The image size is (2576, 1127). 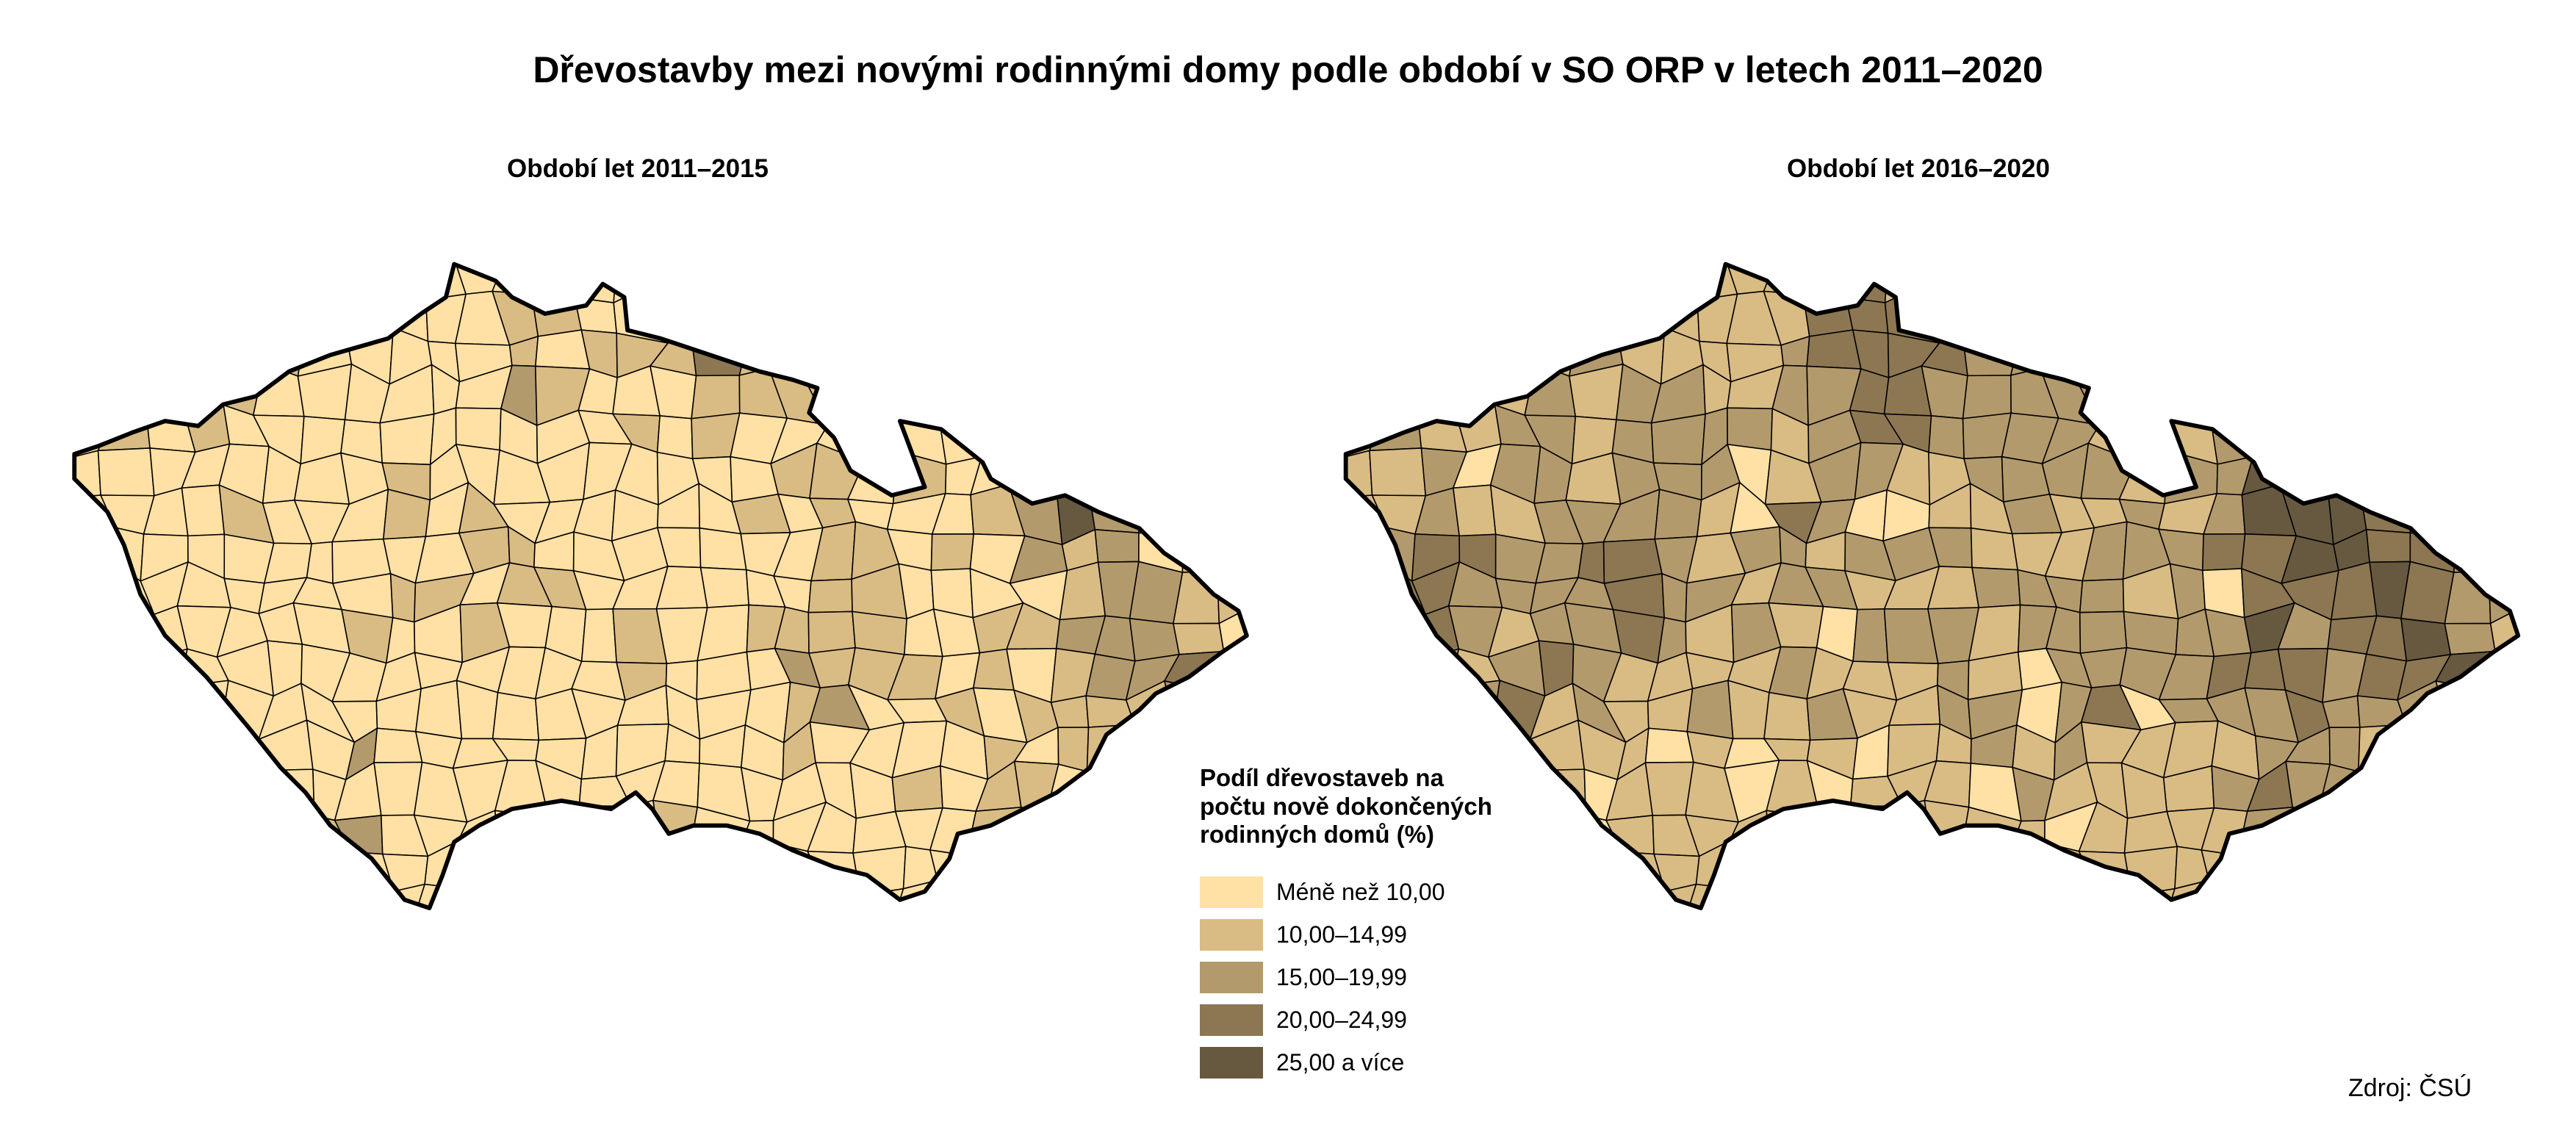 I want to click on map-subtitle-2011-2015: Období let 2011–2015, so click(x=638, y=168).